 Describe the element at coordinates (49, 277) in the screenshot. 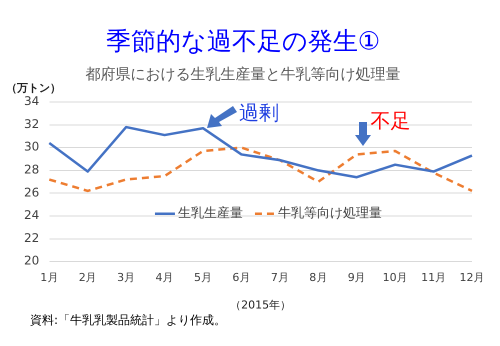

I see `x-tick-label: 1月` at that location.